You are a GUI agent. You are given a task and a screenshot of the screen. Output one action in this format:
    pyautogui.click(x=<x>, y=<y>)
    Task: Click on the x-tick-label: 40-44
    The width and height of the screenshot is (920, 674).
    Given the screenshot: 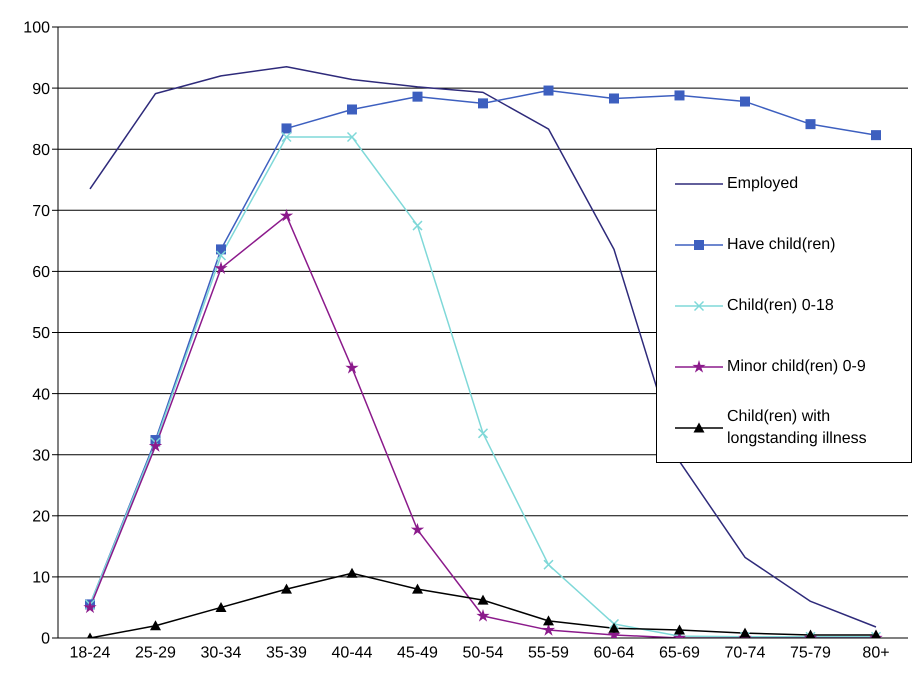 What is the action you would take?
    pyautogui.click(x=352, y=653)
    